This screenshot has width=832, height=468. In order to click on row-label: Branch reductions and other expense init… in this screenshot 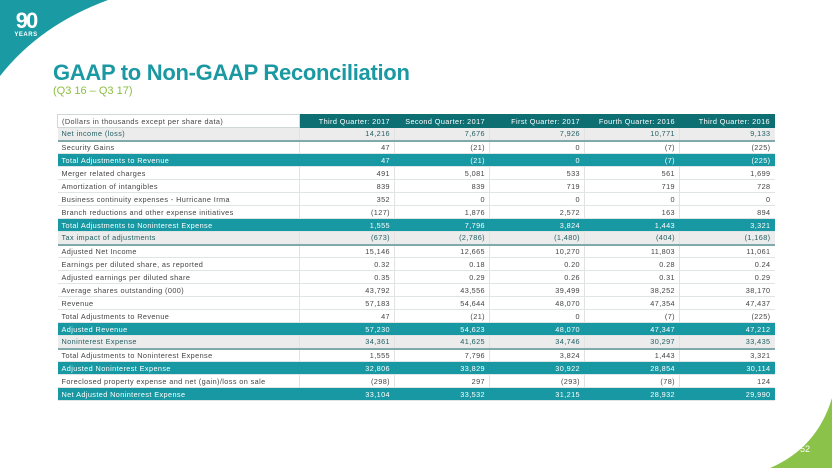, I will do `click(178, 212)`.